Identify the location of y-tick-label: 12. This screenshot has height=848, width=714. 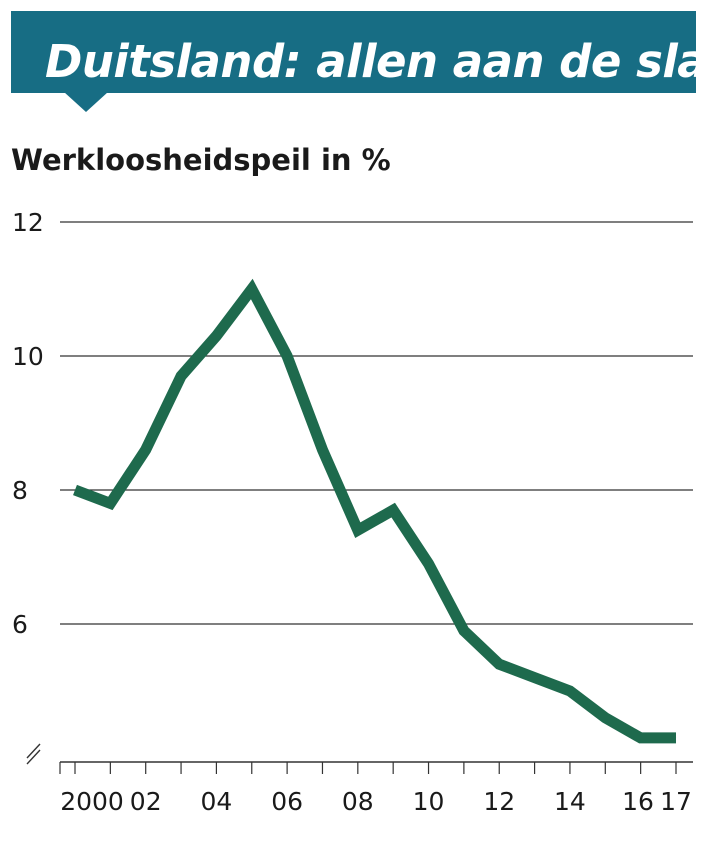
(28, 222).